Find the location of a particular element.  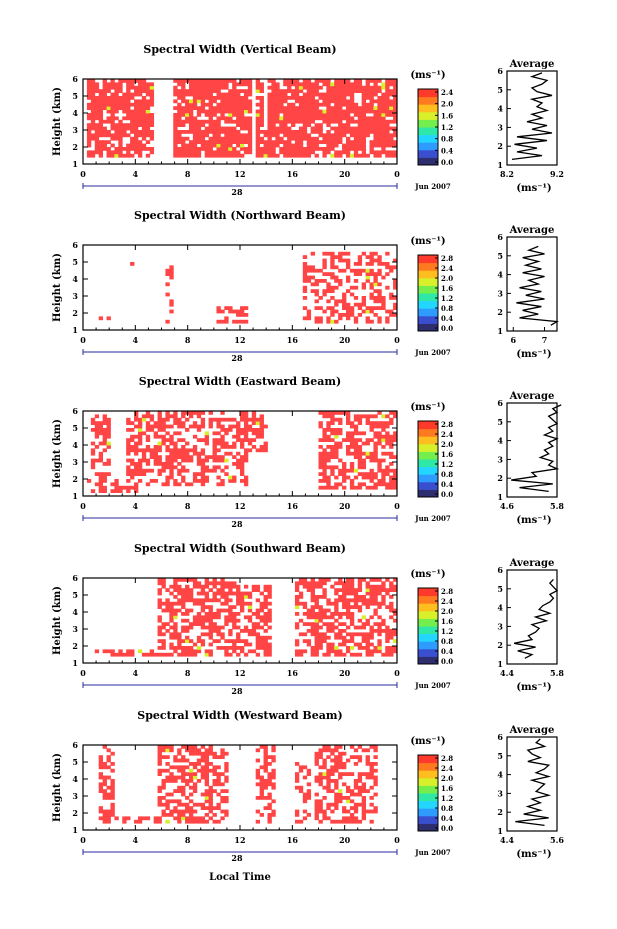

y-axis-label: Height (km) is located at coordinates (57, 453).